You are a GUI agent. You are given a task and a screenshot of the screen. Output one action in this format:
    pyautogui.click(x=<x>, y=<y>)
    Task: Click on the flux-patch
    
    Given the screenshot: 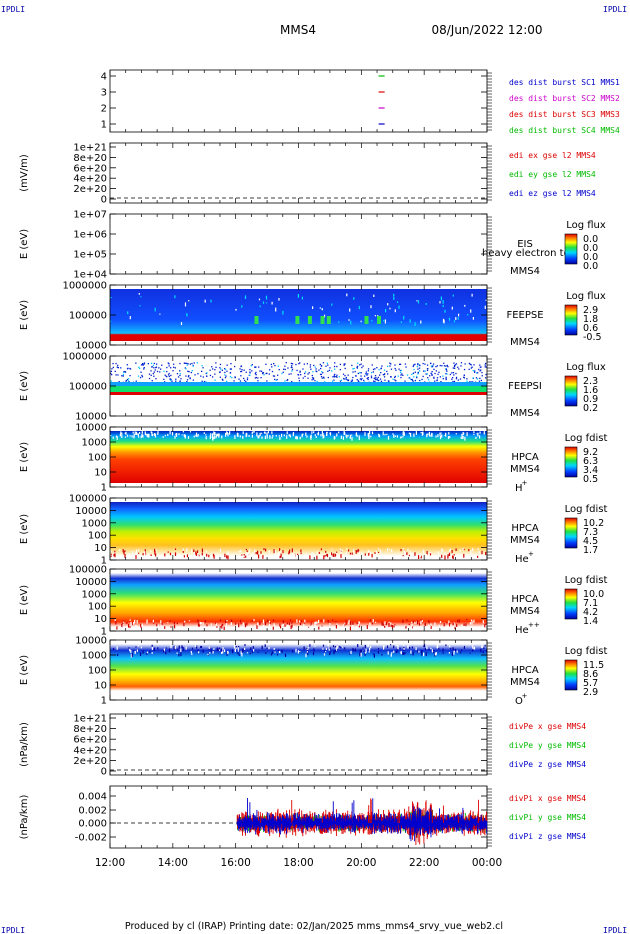 What is the action you would take?
    pyautogui.click(x=297, y=320)
    